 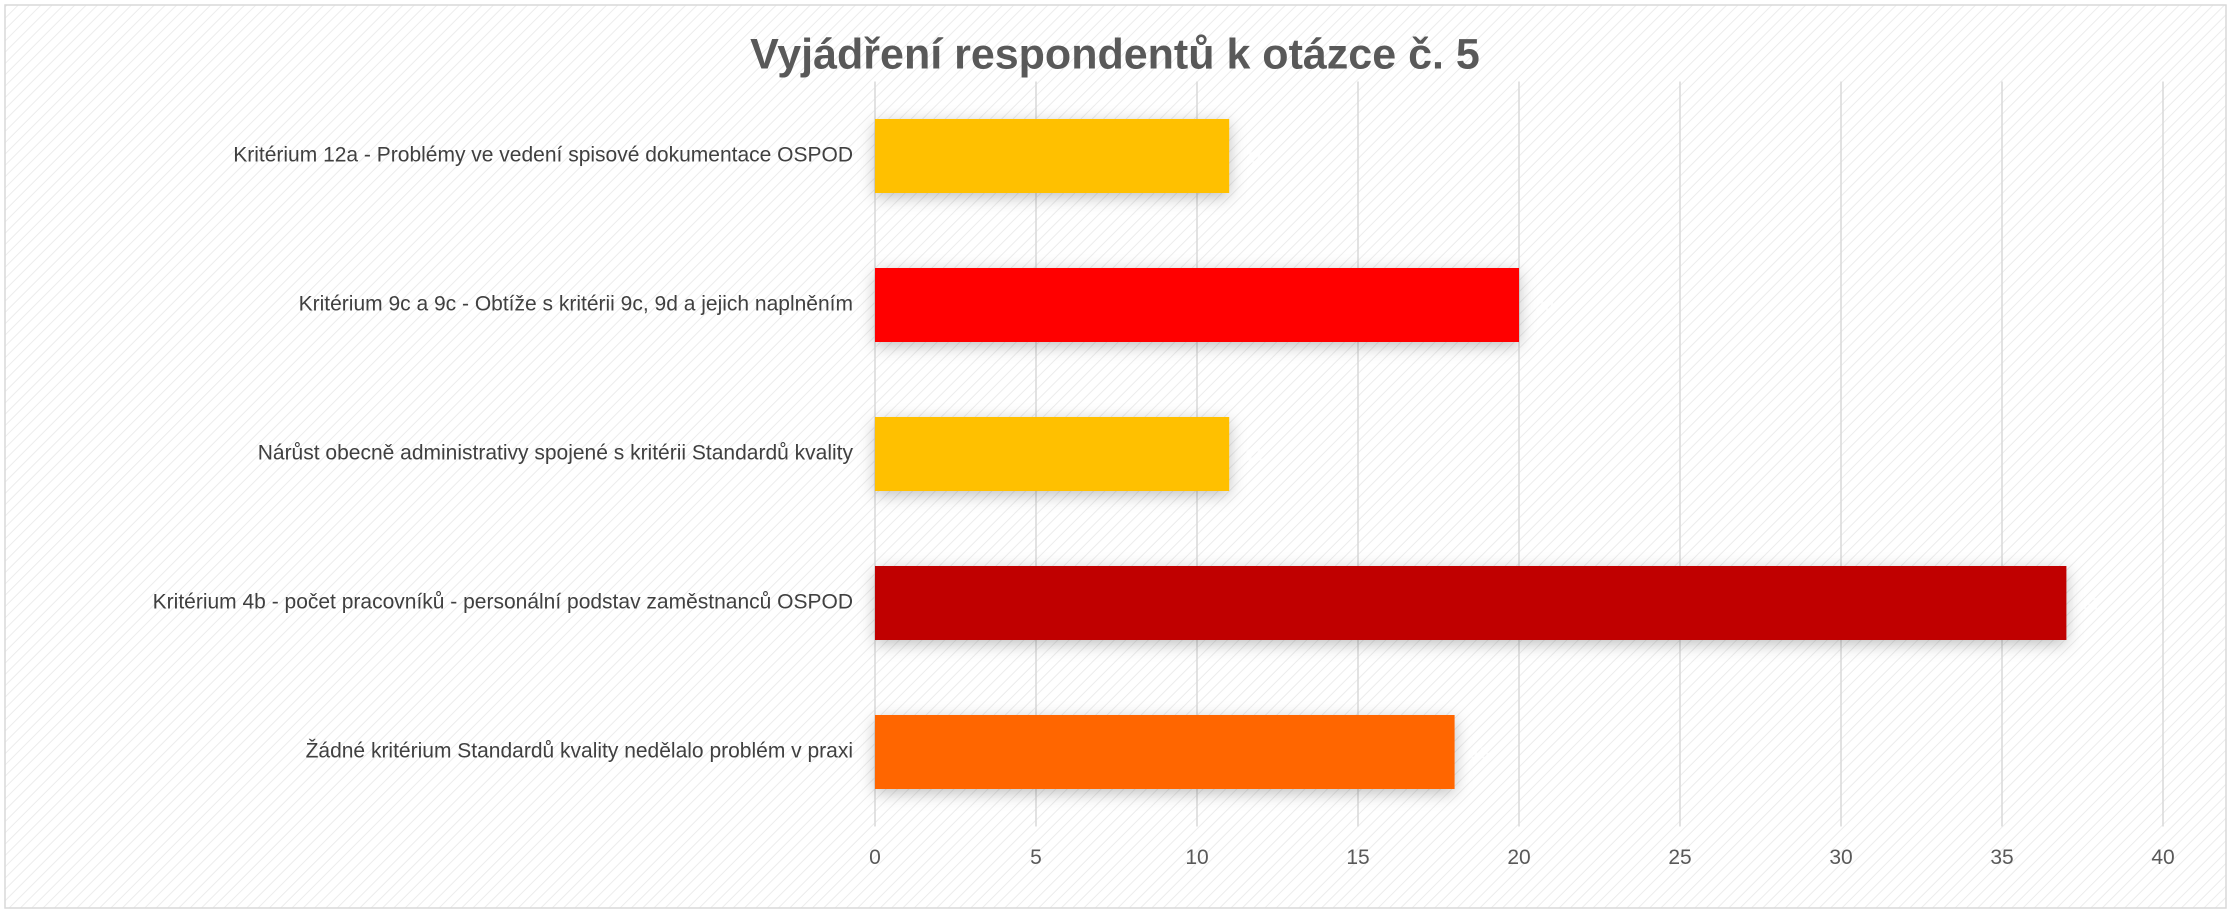 What do you see at coordinates (1480, 752) in the screenshot?
I see `data-label: 18` at bounding box center [1480, 752].